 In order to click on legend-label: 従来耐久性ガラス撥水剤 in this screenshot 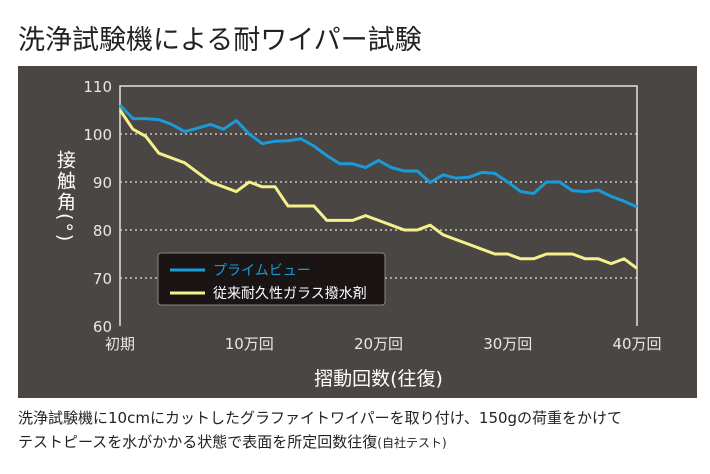, I will do `click(290, 294)`.